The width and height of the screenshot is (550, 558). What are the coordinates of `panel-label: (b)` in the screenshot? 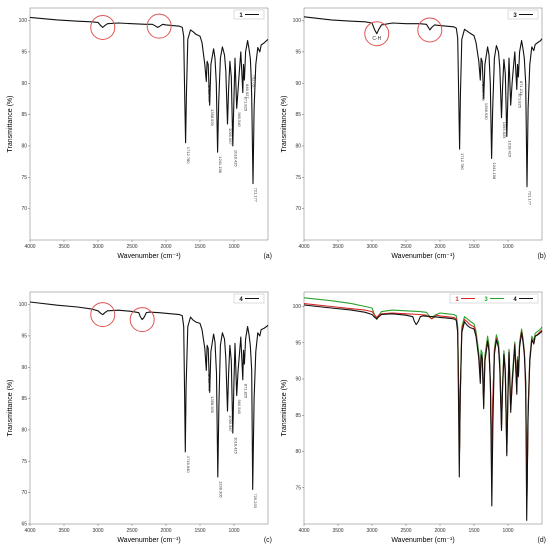 It's located at (541, 256).